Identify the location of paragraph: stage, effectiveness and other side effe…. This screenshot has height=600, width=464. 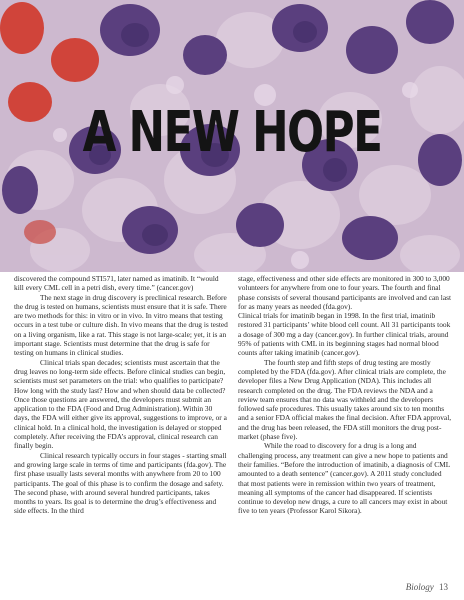
(345, 292).